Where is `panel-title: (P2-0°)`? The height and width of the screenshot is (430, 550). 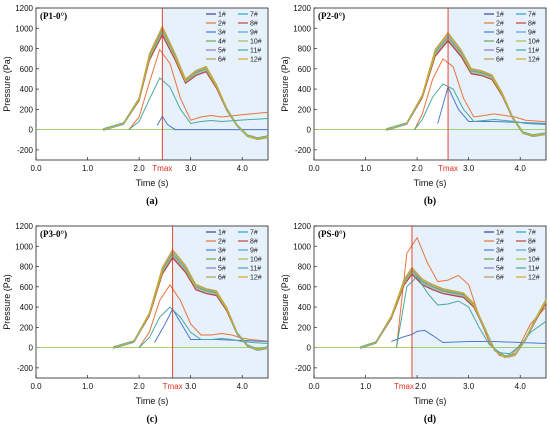
panel-title: (P2-0°) is located at coordinates (331, 16).